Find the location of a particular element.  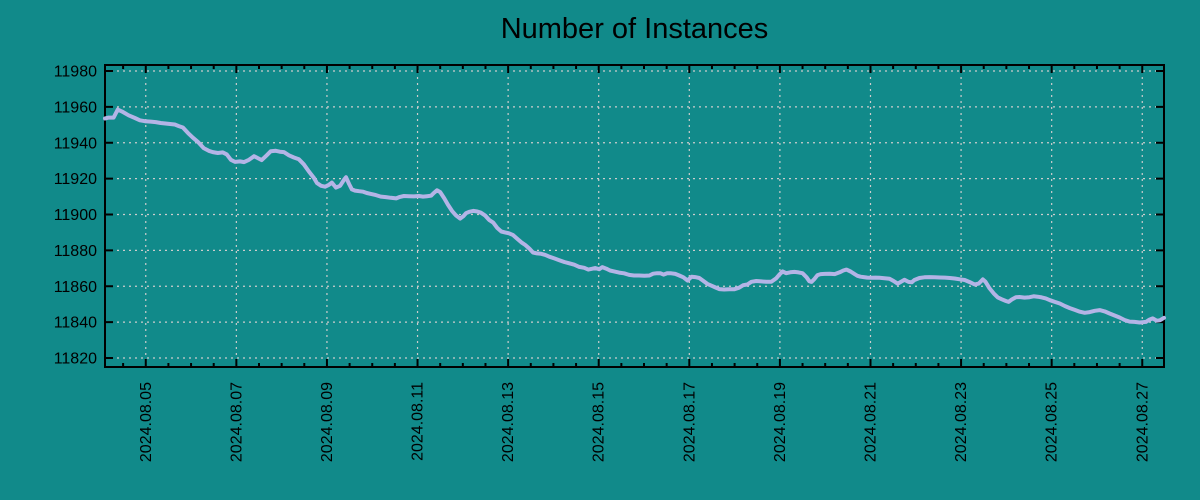

x-tick-label: 2024.08.27 is located at coordinates (1142, 422).